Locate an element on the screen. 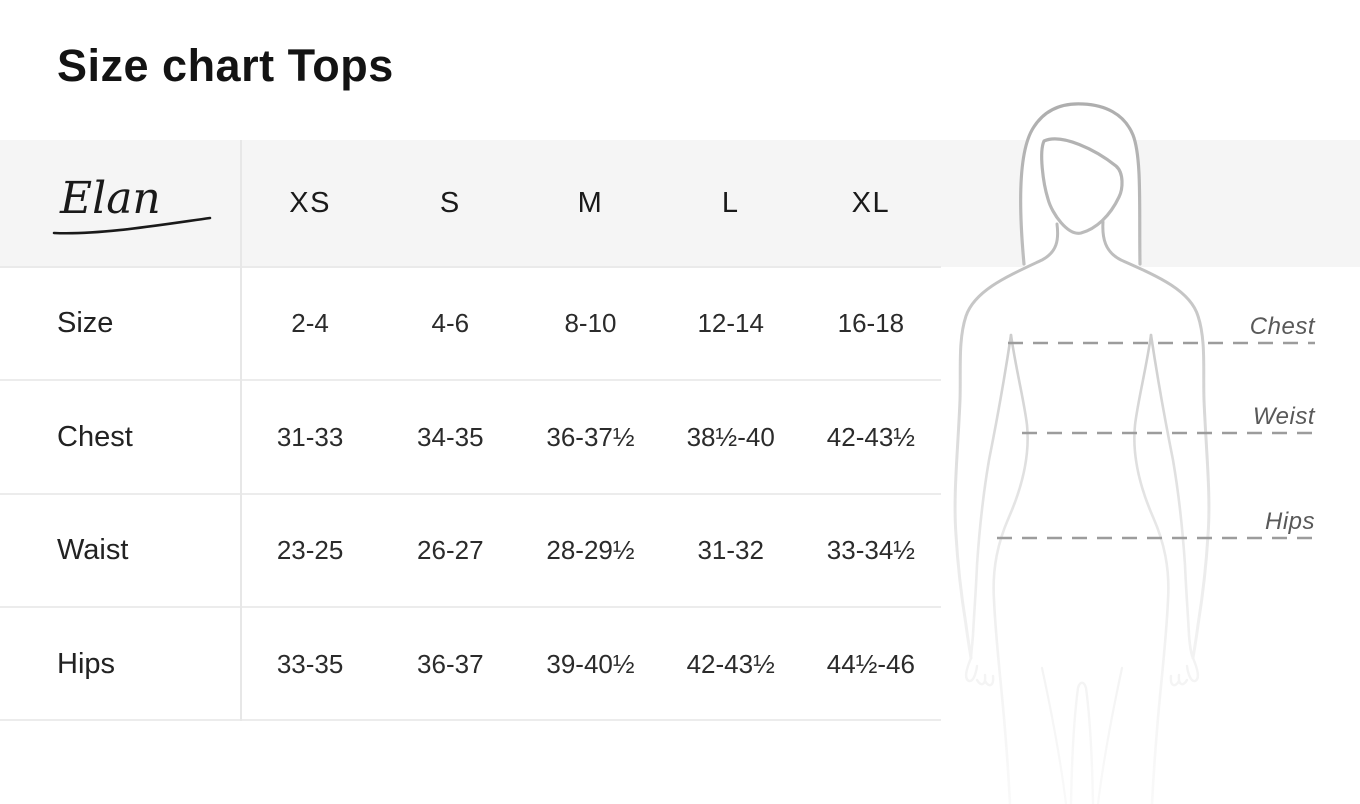 This screenshot has width=1360, height=804. silhouette-right-hand is located at coordinates (1184, 671).